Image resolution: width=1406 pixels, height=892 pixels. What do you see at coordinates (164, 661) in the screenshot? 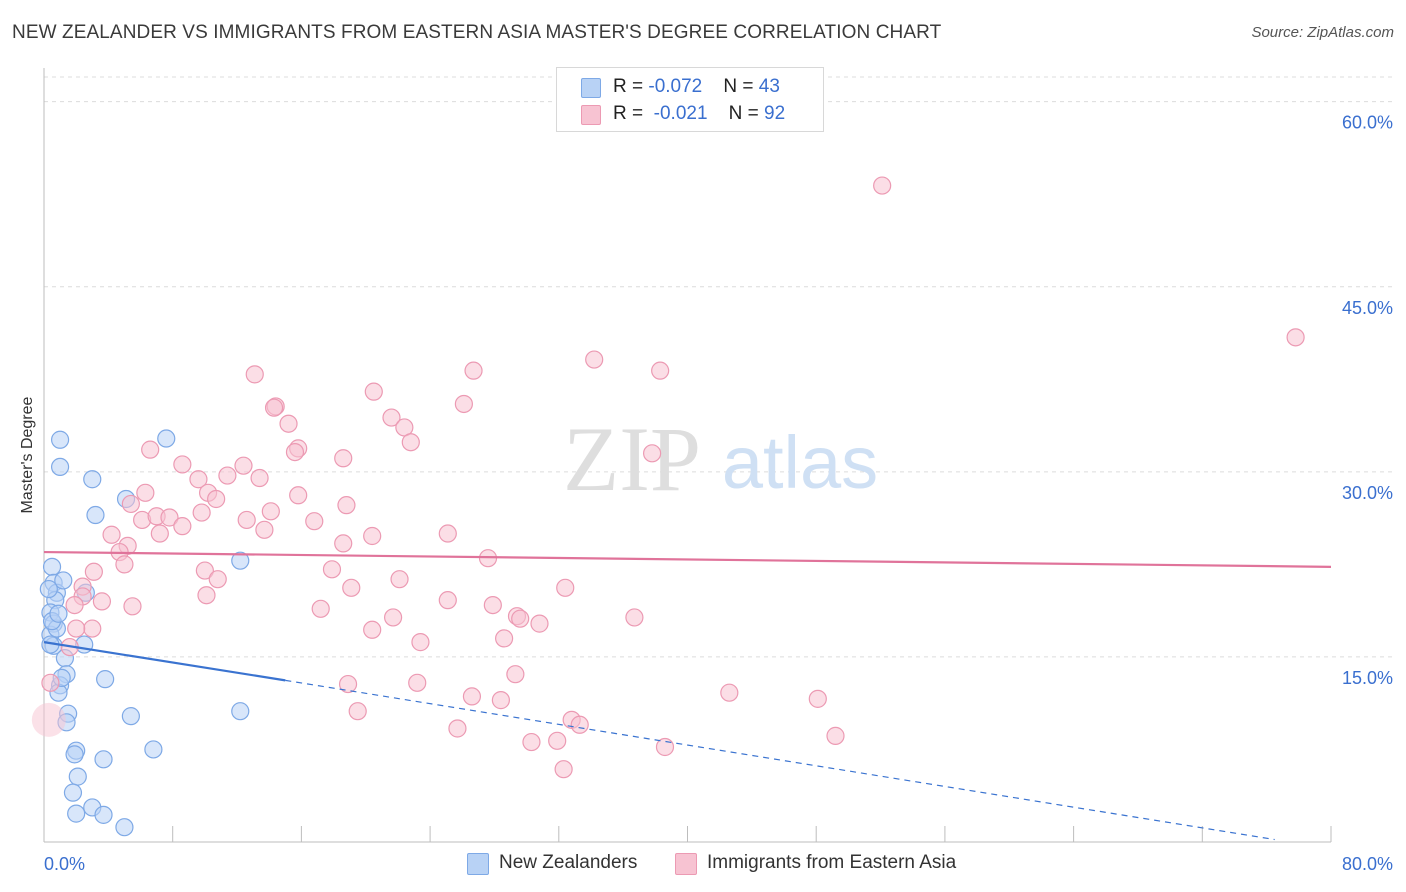
I see `trend-line-new-zealanders` at bounding box center [164, 661].